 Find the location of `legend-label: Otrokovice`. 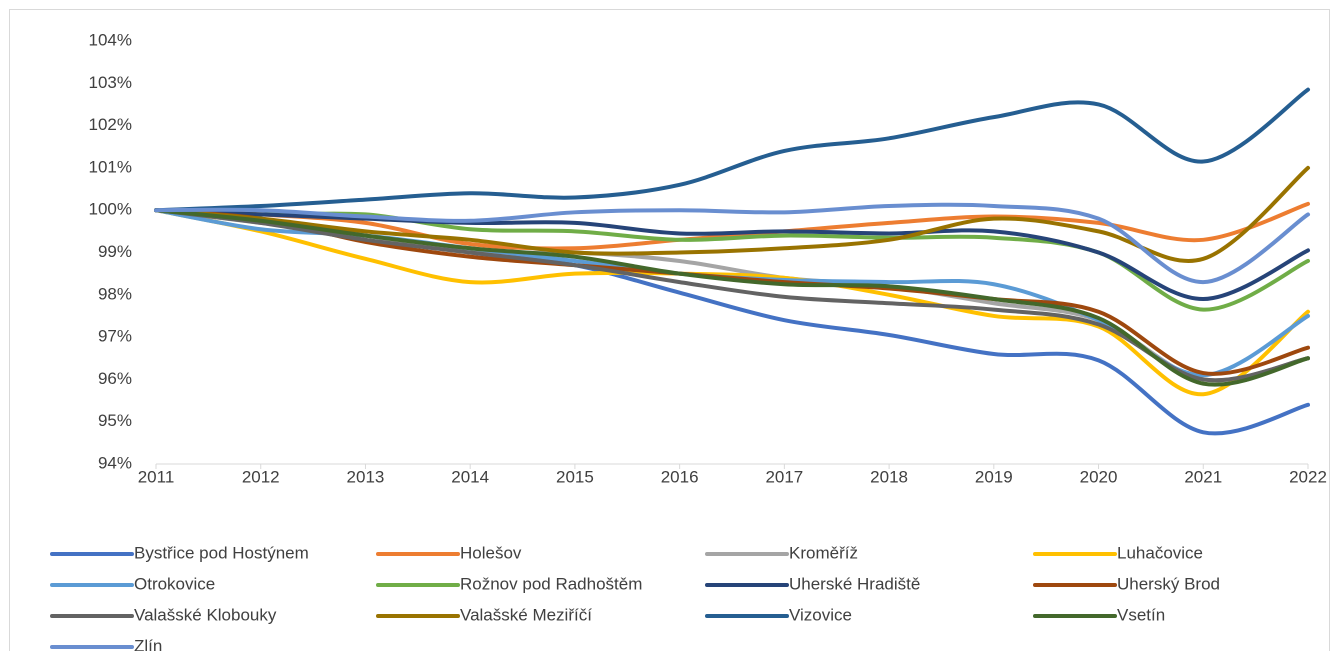

legend-label: Otrokovice is located at coordinates (174, 583).